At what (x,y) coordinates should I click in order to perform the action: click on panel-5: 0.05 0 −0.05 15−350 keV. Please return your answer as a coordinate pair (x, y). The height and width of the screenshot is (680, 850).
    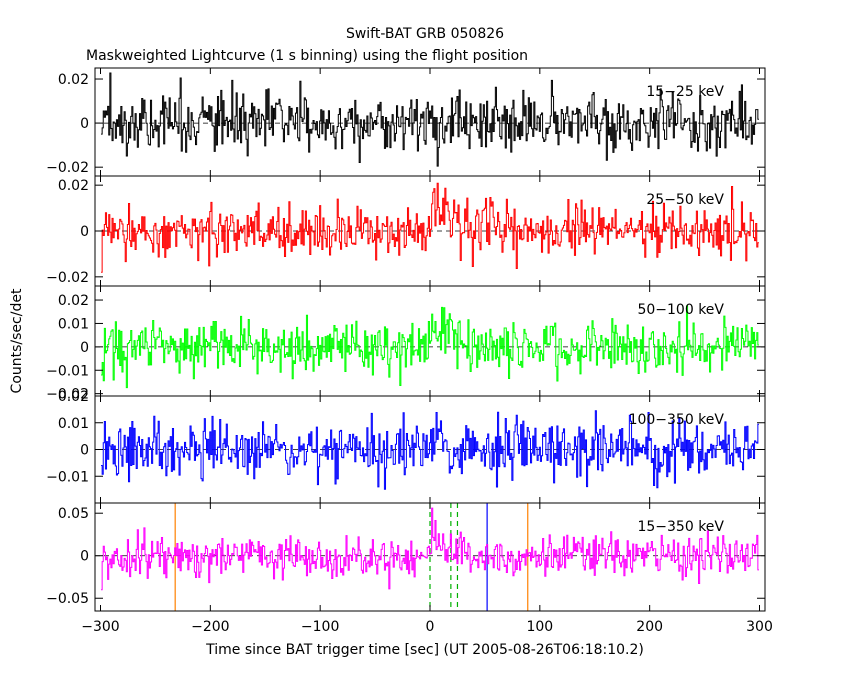
    Looking at the image, I should click on (406, 557).